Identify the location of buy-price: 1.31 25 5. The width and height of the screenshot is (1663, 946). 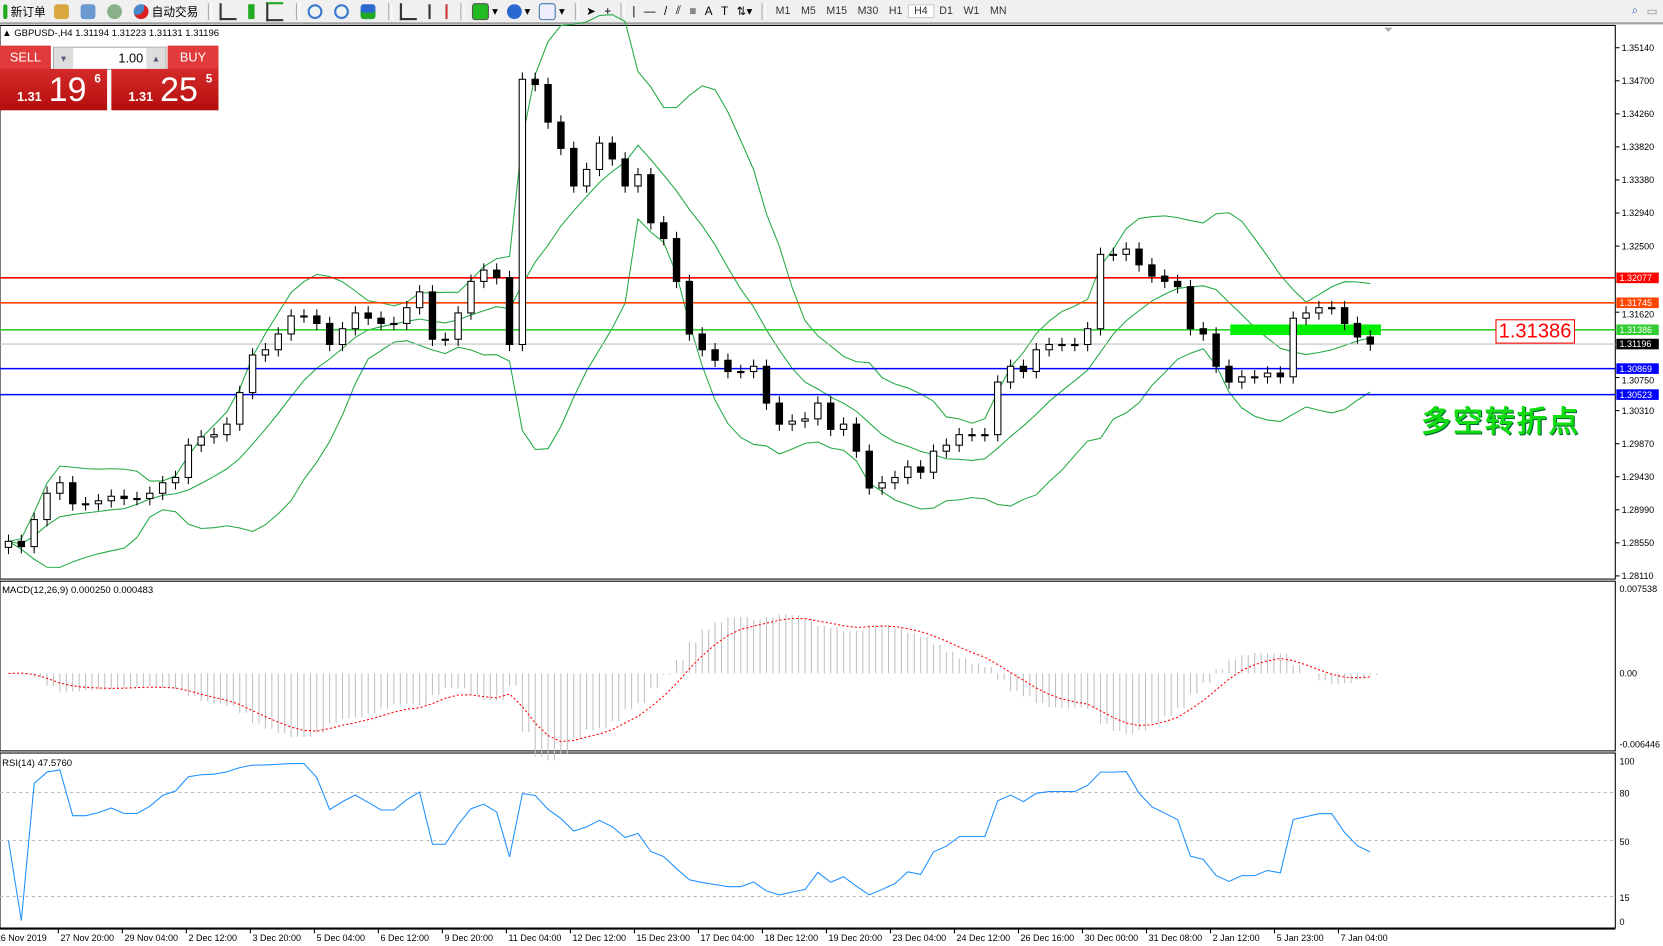
(165, 89).